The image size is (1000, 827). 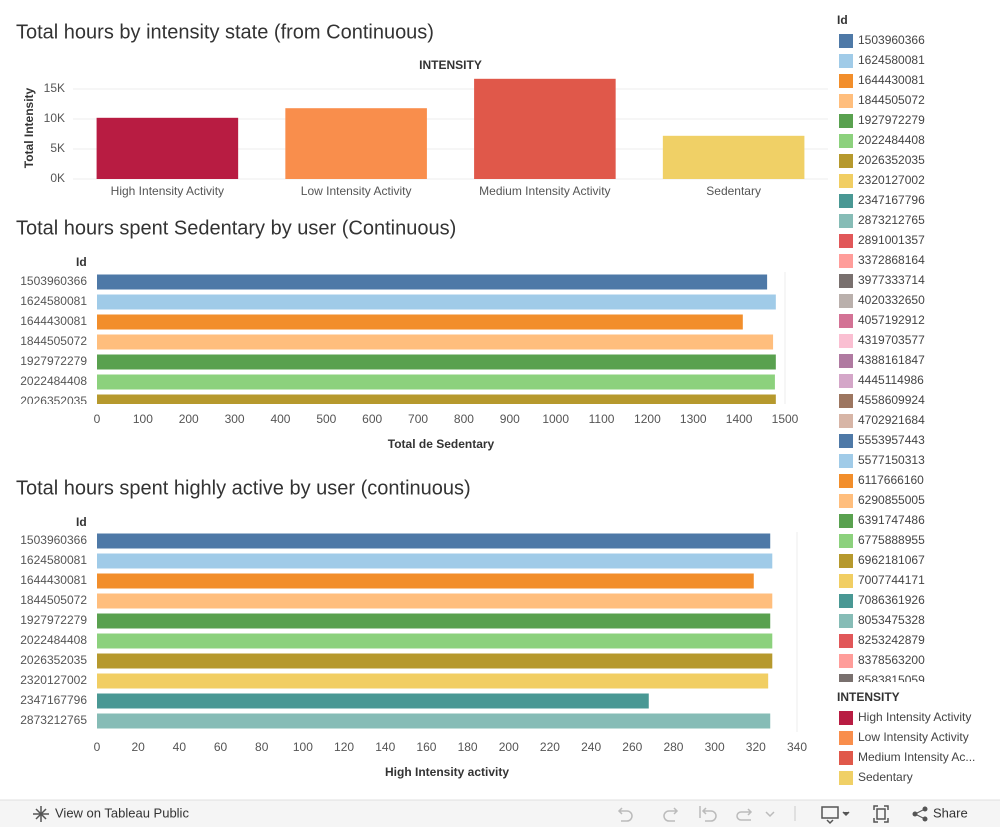 What do you see at coordinates (673, 747) in the screenshot?
I see `x-tick-label: 280` at bounding box center [673, 747].